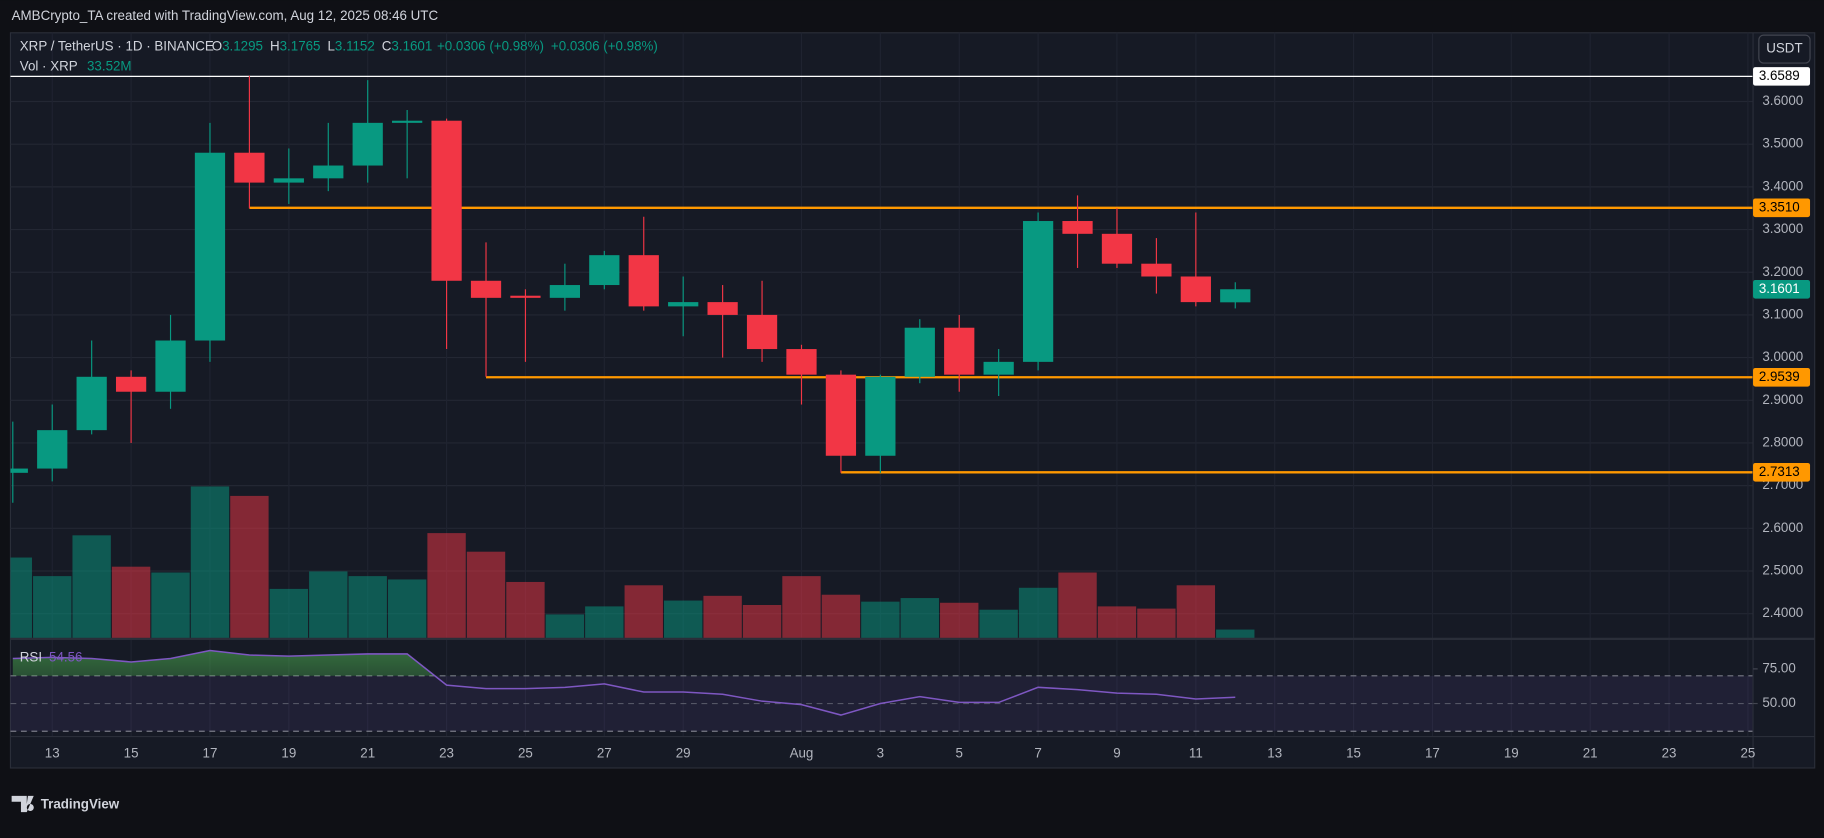 The height and width of the screenshot is (838, 1824). What do you see at coordinates (49, 65) in the screenshot?
I see `volume-name: Vol · XRP` at bounding box center [49, 65].